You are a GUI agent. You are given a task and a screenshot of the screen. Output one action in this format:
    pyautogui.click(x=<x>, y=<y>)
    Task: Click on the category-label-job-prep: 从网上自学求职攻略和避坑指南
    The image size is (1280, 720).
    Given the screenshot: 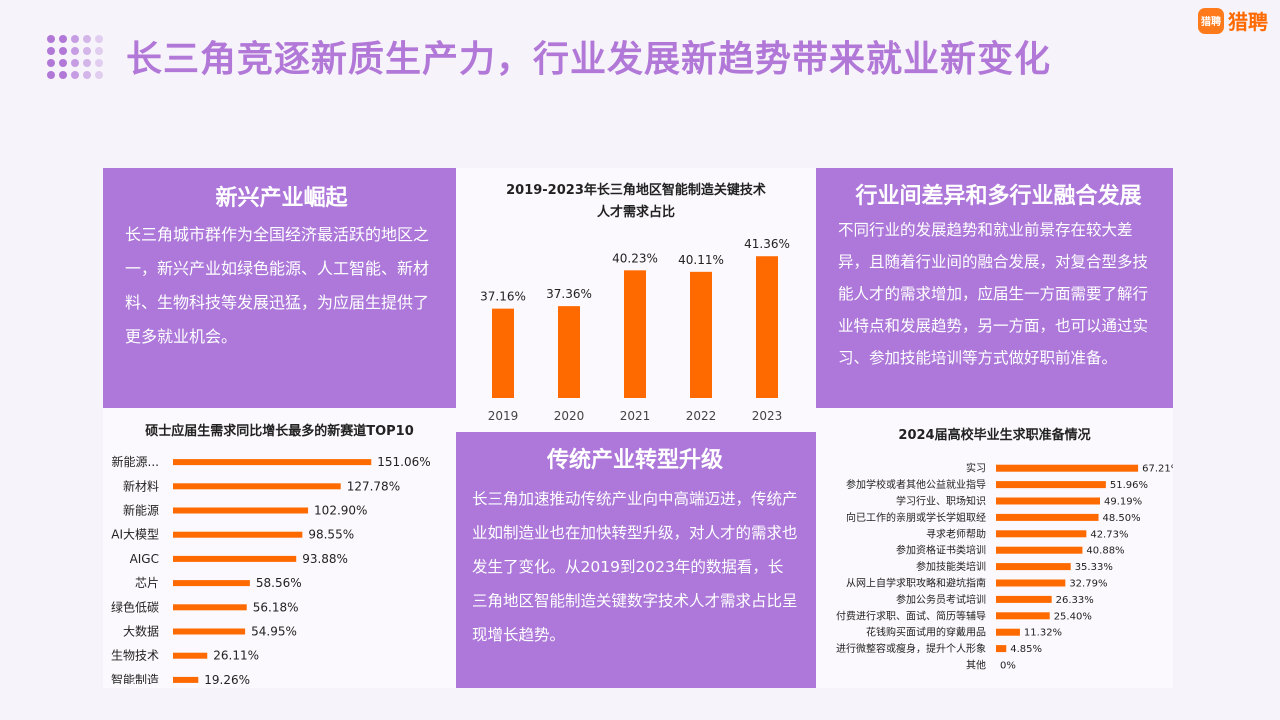 What is the action you would take?
    pyautogui.click(x=916, y=583)
    